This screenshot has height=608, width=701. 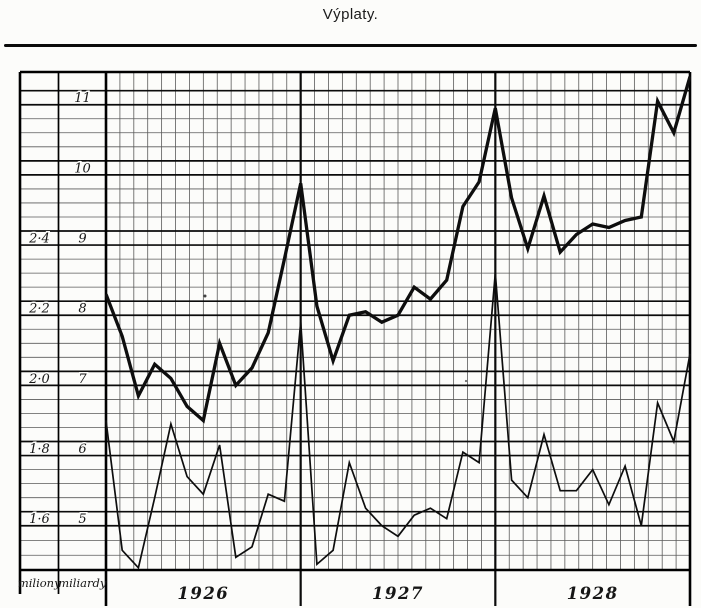 I want to click on page-title: Výplaty., so click(x=350, y=14).